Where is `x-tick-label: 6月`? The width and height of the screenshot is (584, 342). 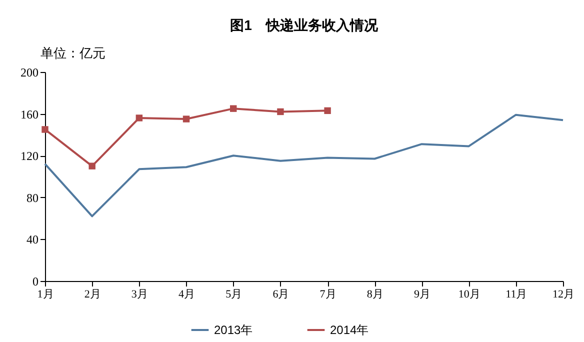 x-tick-label: 6月 is located at coordinates (281, 294).